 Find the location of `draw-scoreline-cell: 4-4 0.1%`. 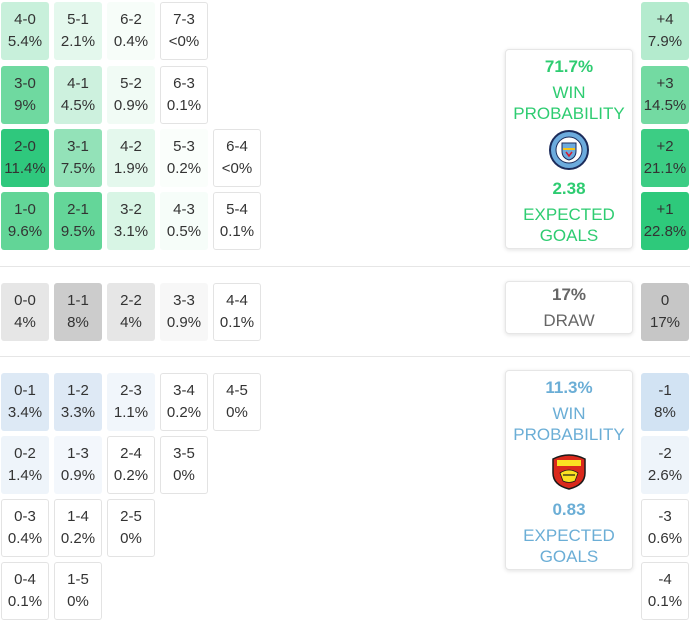

draw-scoreline-cell: 4-4 0.1% is located at coordinates (237, 312).